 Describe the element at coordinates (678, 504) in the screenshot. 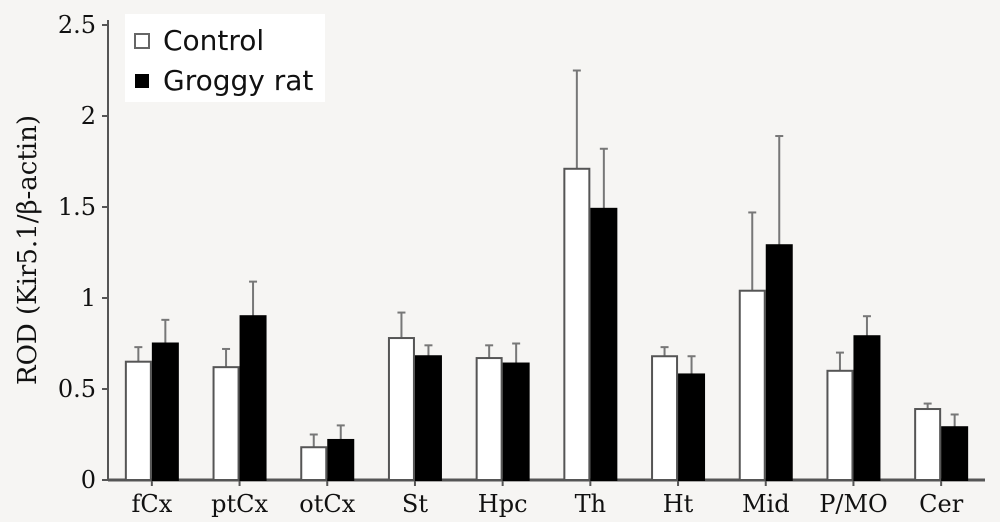

I see `x-tick-label: Ht` at that location.